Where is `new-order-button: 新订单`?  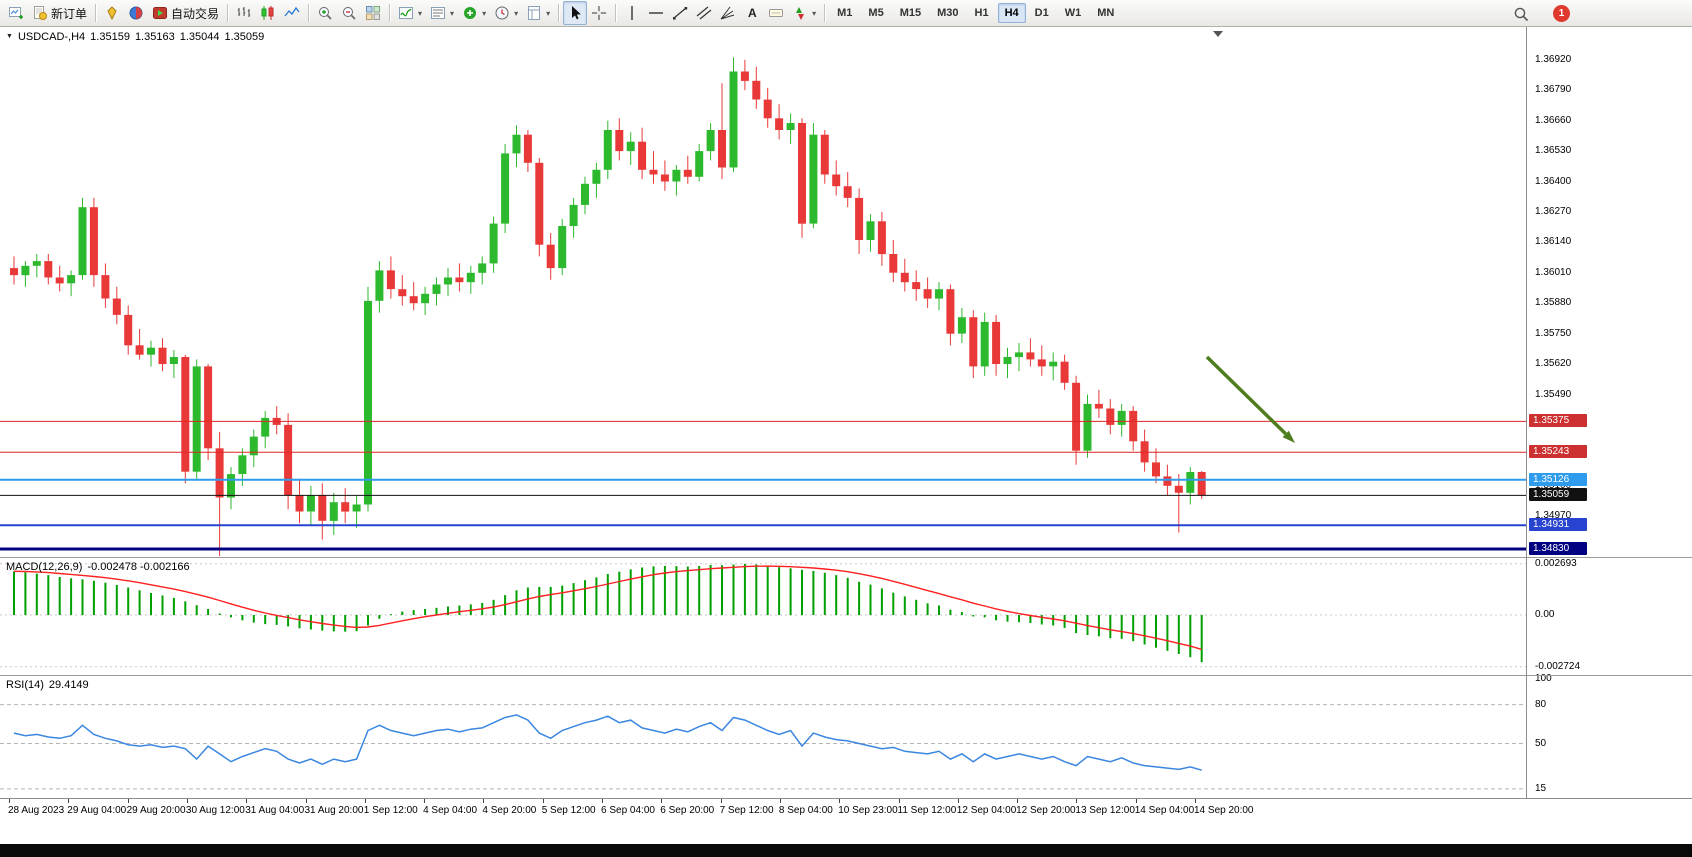 new-order-button: 新订单 is located at coordinates (59, 13).